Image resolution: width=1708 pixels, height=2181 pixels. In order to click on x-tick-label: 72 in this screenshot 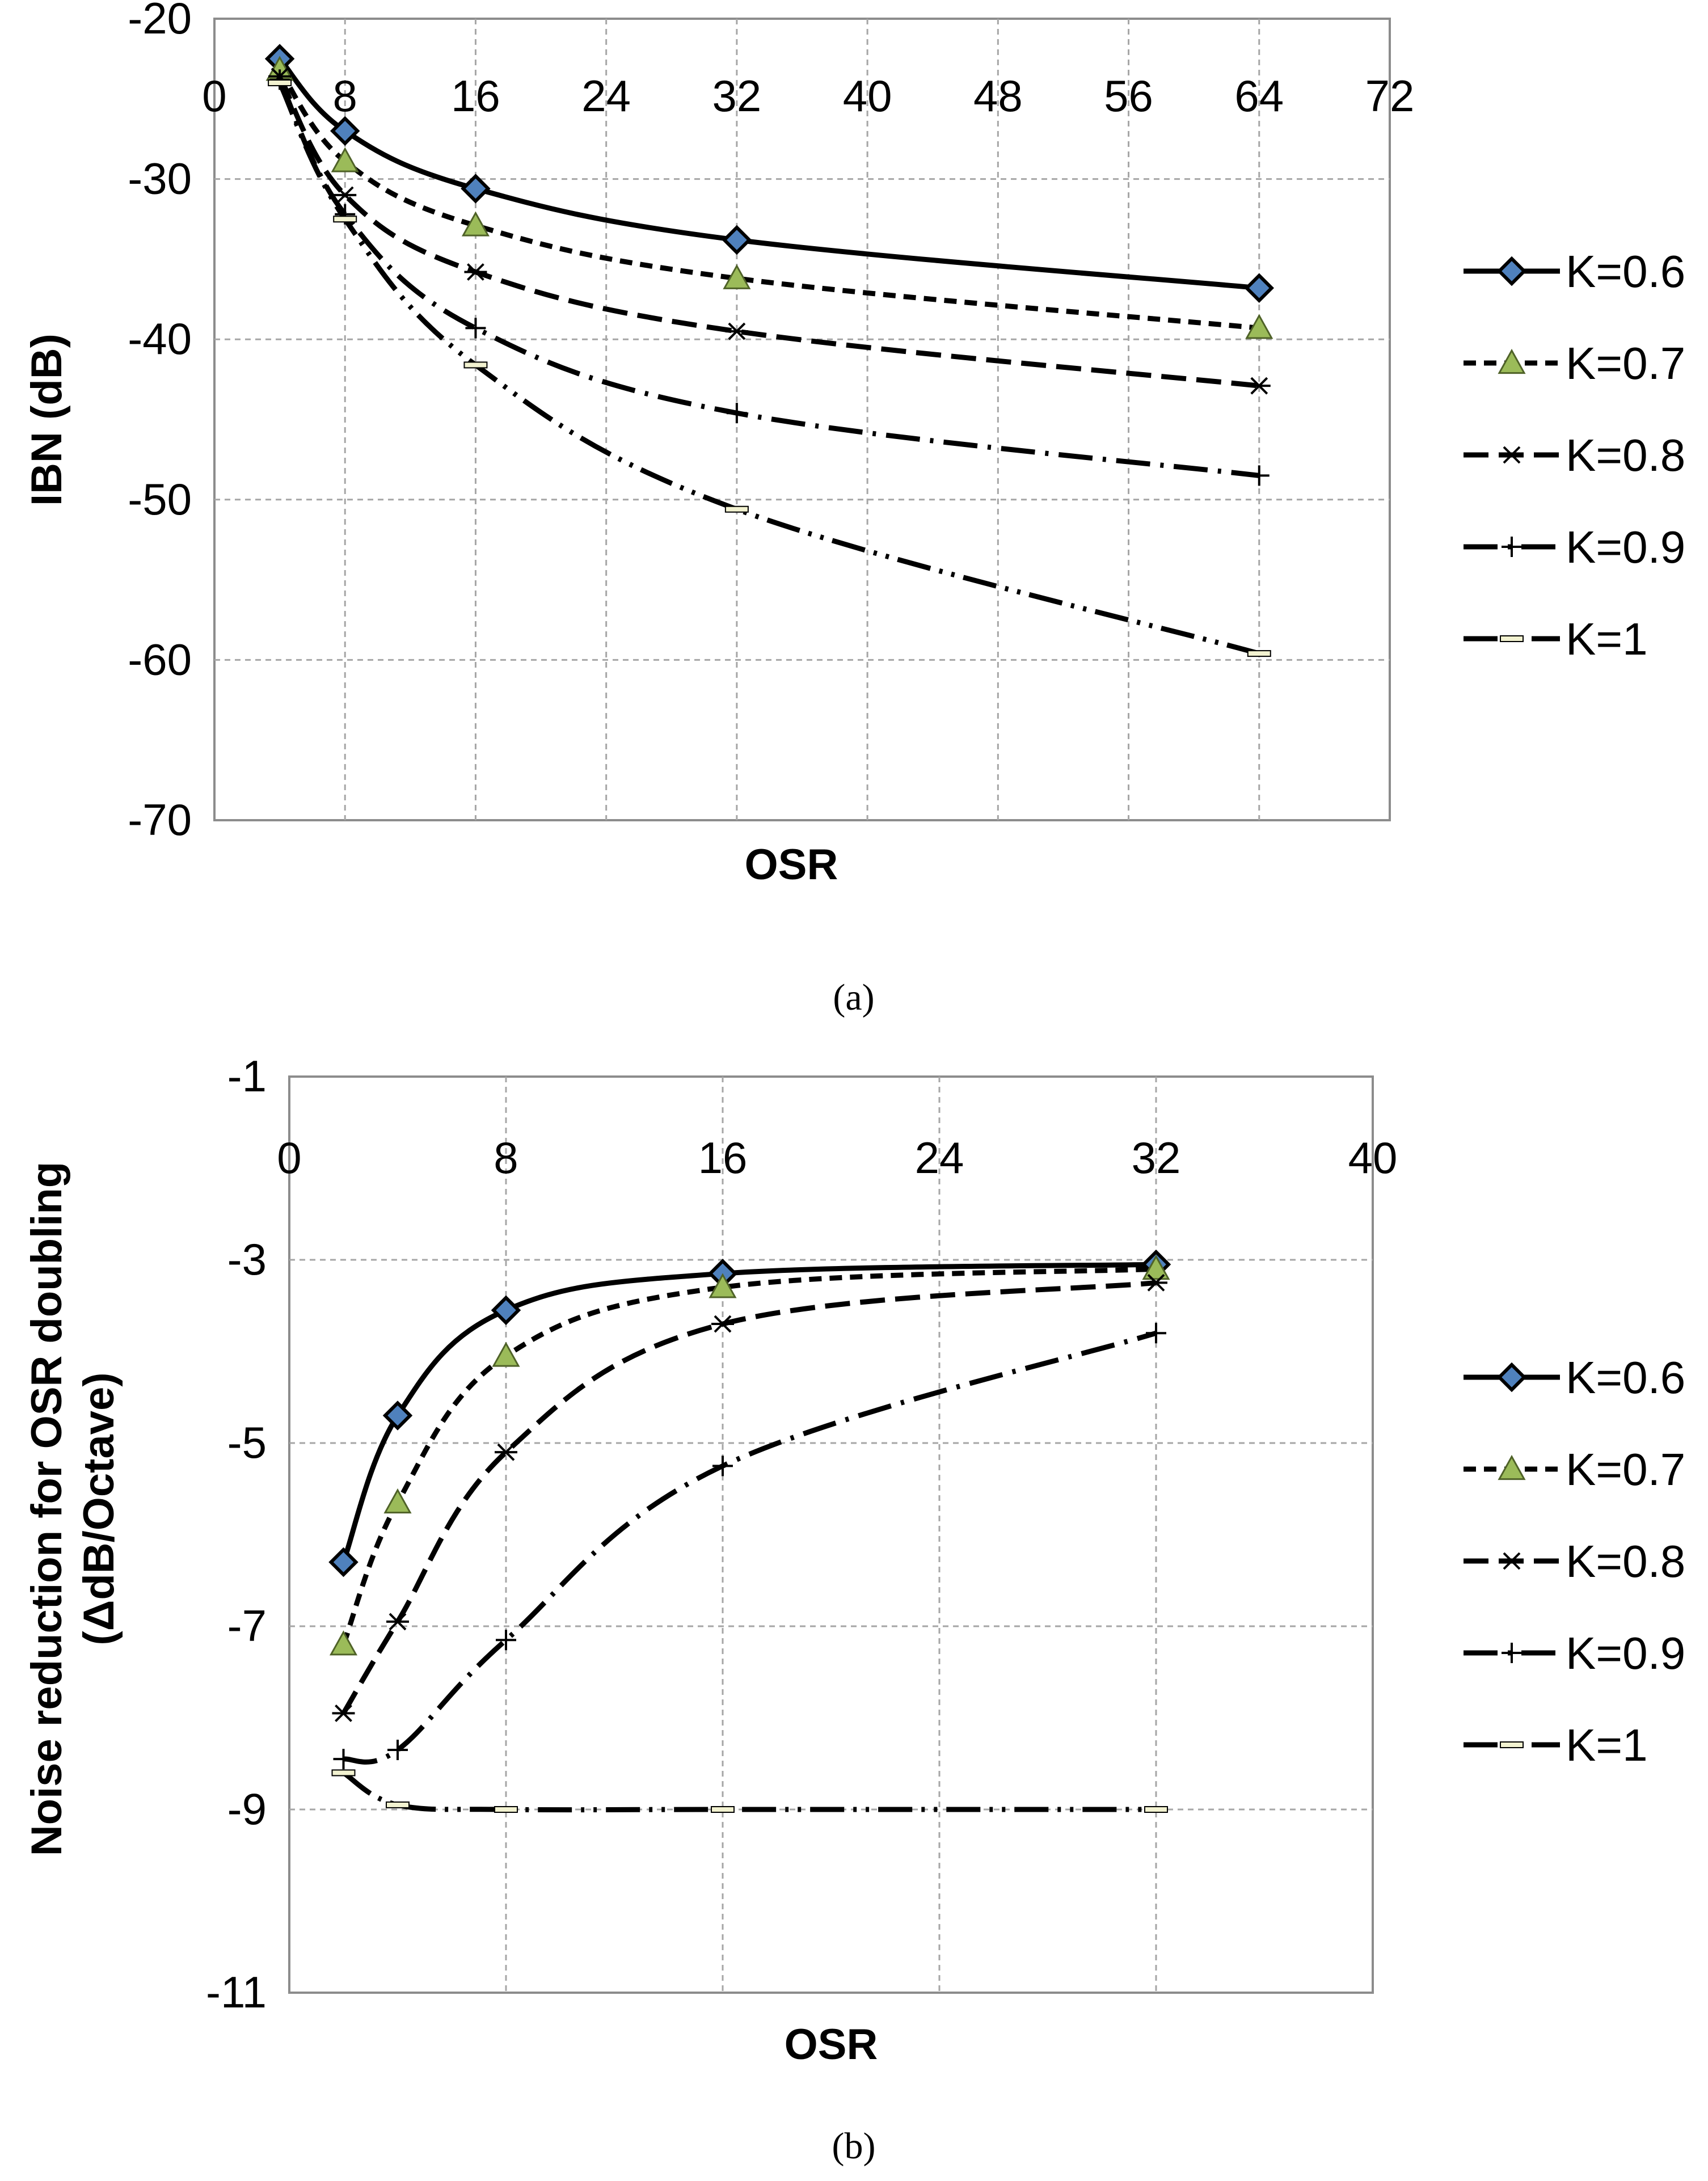, I will do `click(1390, 96)`.